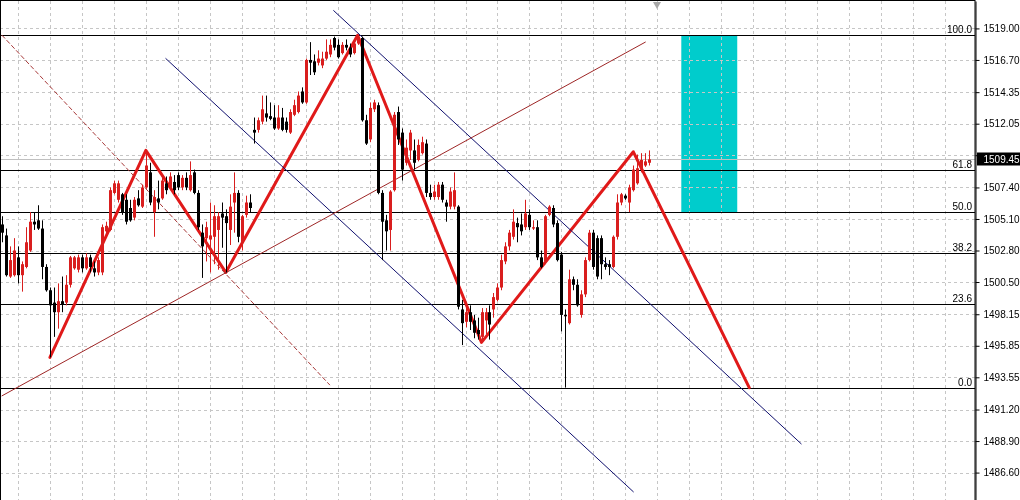 Image resolution: width=1020 pixels, height=500 pixels. I want to click on annotation: 23.6, so click(962, 298).